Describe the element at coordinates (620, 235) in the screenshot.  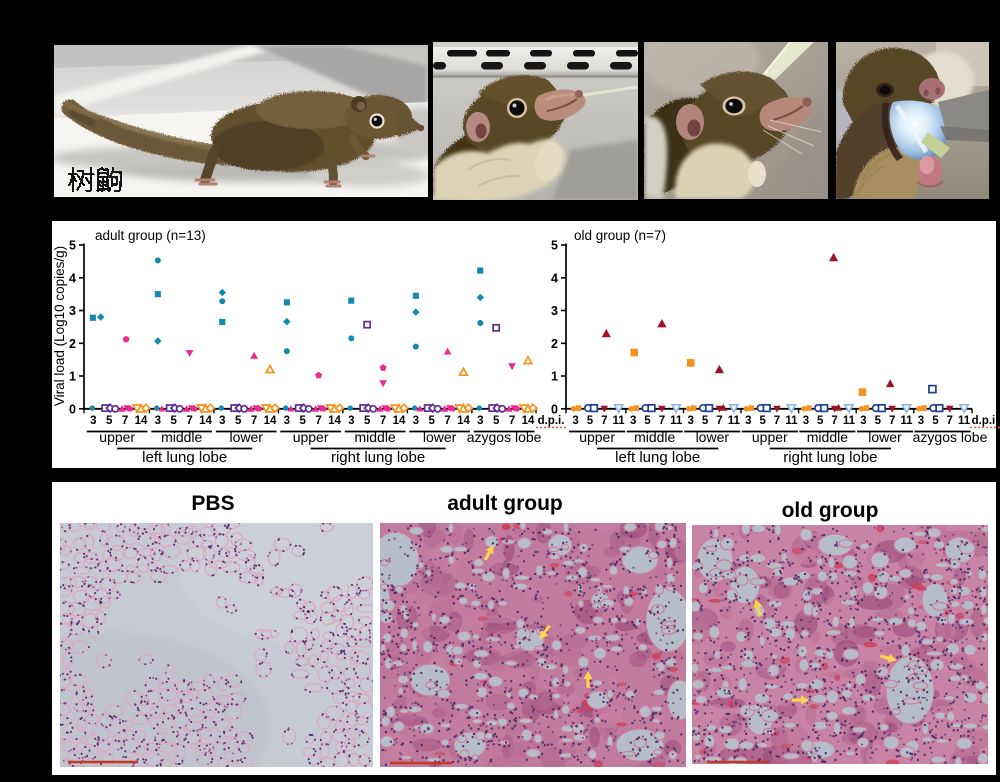
I see `svg-text: old group (n=7)` at that location.